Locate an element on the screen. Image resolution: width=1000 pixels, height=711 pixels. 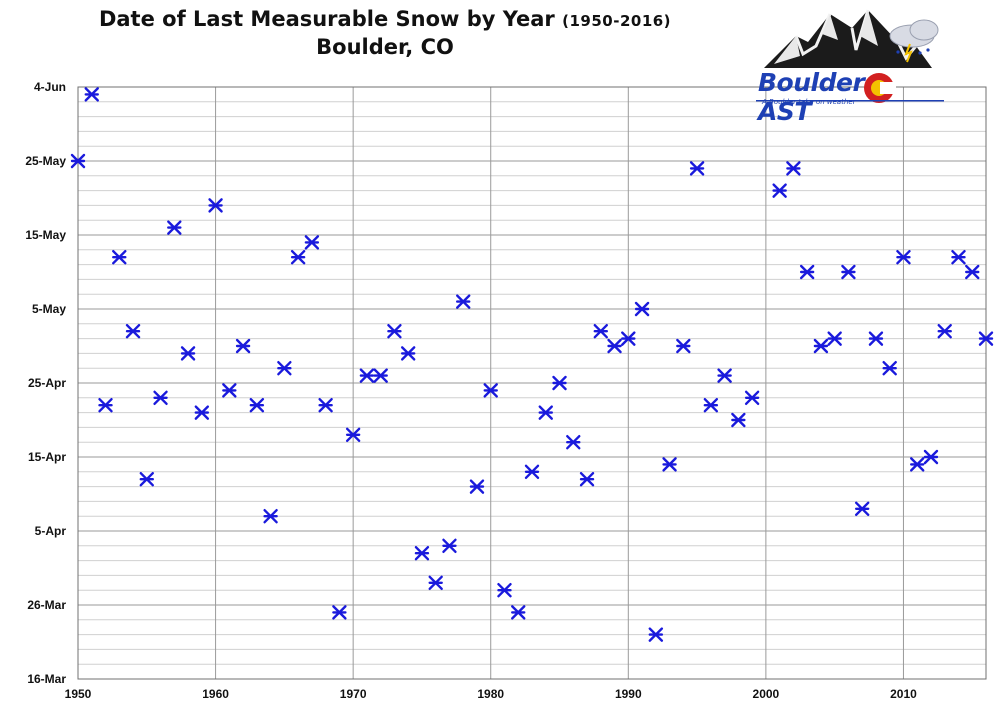
logo-wordmark: BoulderAST is located at coordinates (852, 97).